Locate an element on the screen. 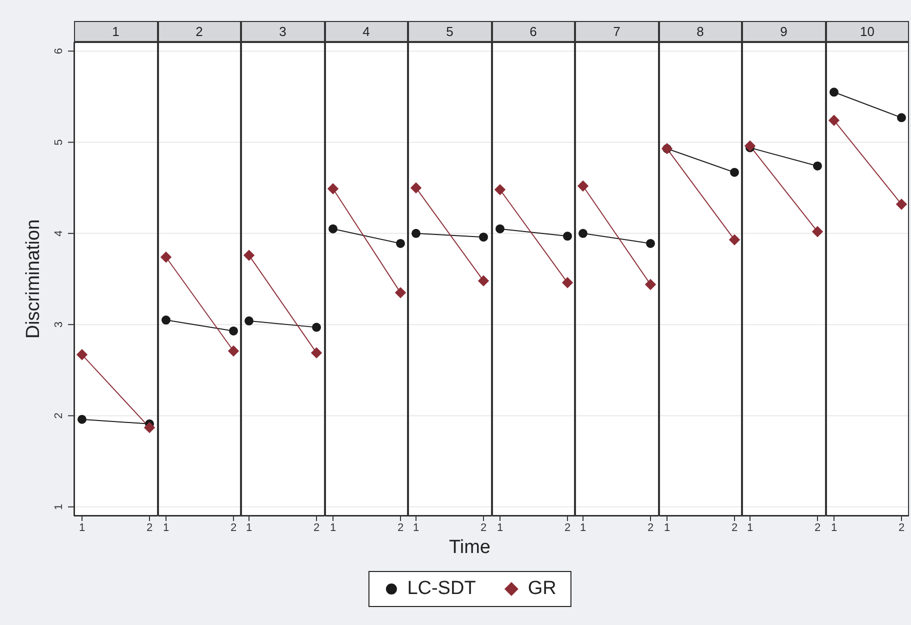 The image size is (911, 625). y-tick-label: 4 is located at coordinates (59, 233).